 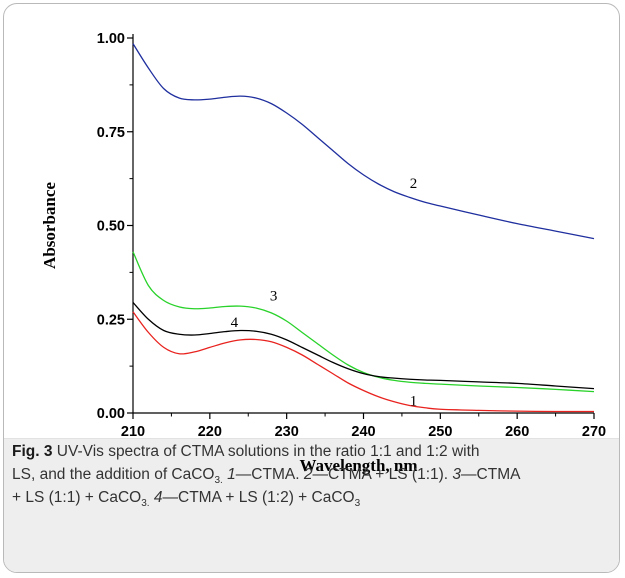 I want to click on y-tick-label-0.50: 0.50, so click(x=111, y=227).